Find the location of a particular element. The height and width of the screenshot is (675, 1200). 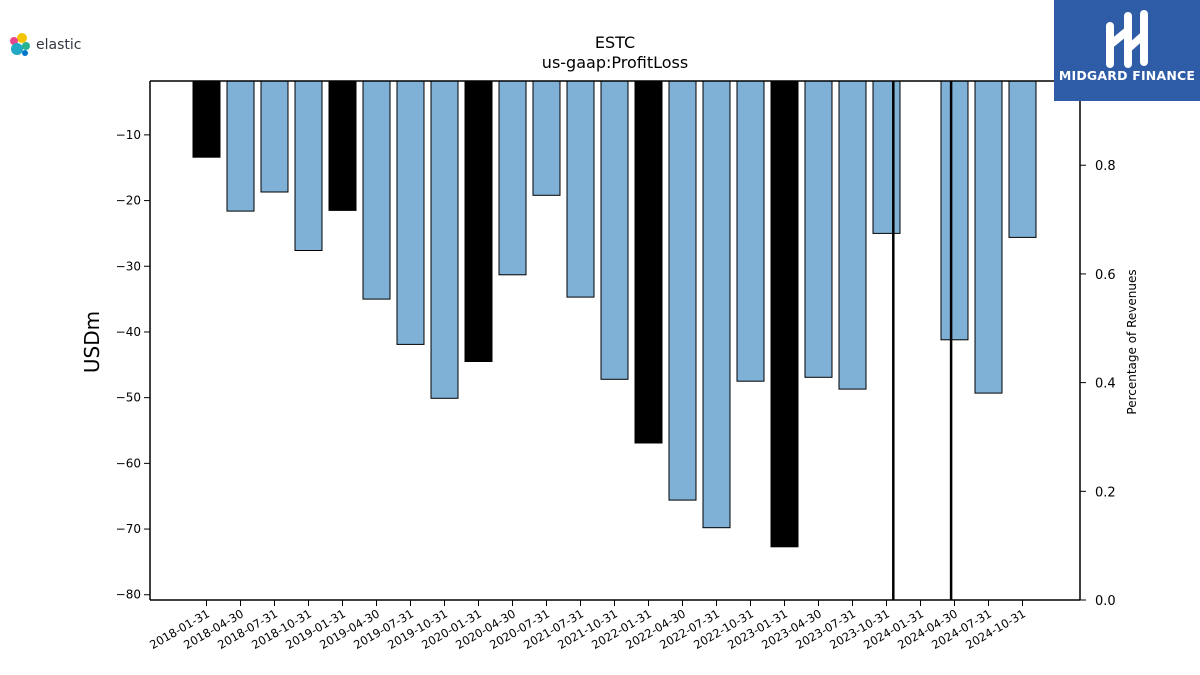

y-tick-label: −20 is located at coordinates (128, 201).